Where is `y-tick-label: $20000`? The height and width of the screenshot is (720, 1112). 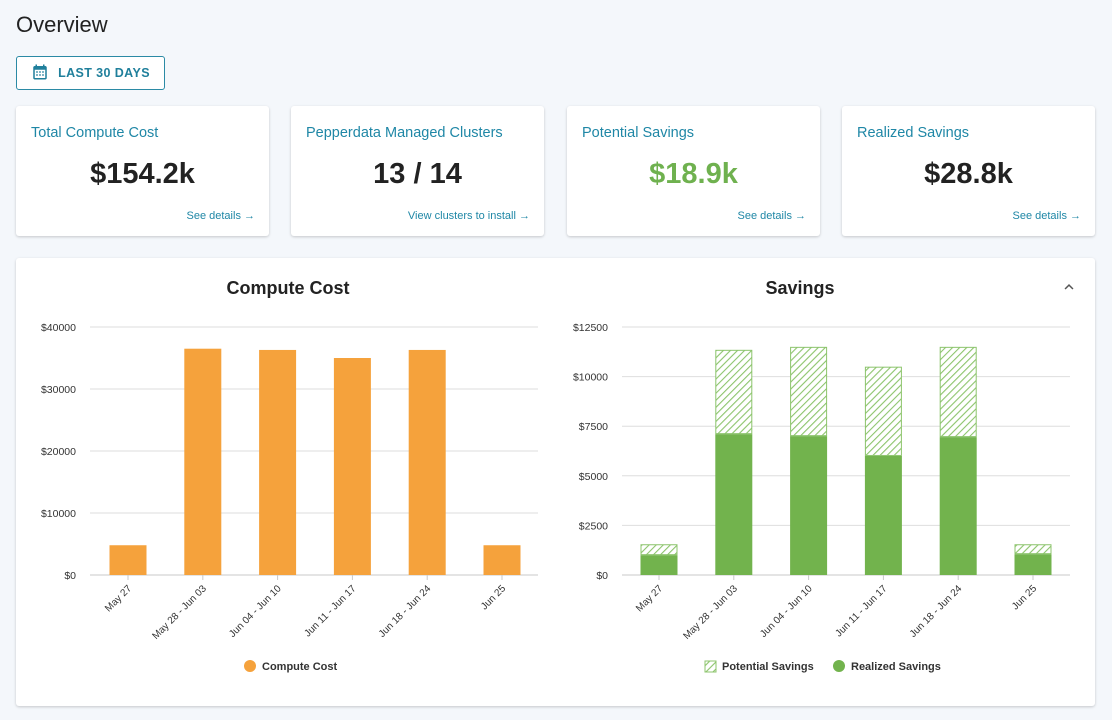
y-tick-label: $20000 is located at coordinates (58, 452).